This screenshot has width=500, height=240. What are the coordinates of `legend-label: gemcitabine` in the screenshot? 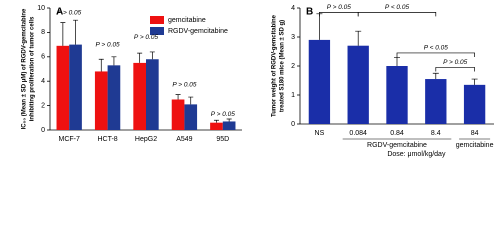 It's located at (187, 20).